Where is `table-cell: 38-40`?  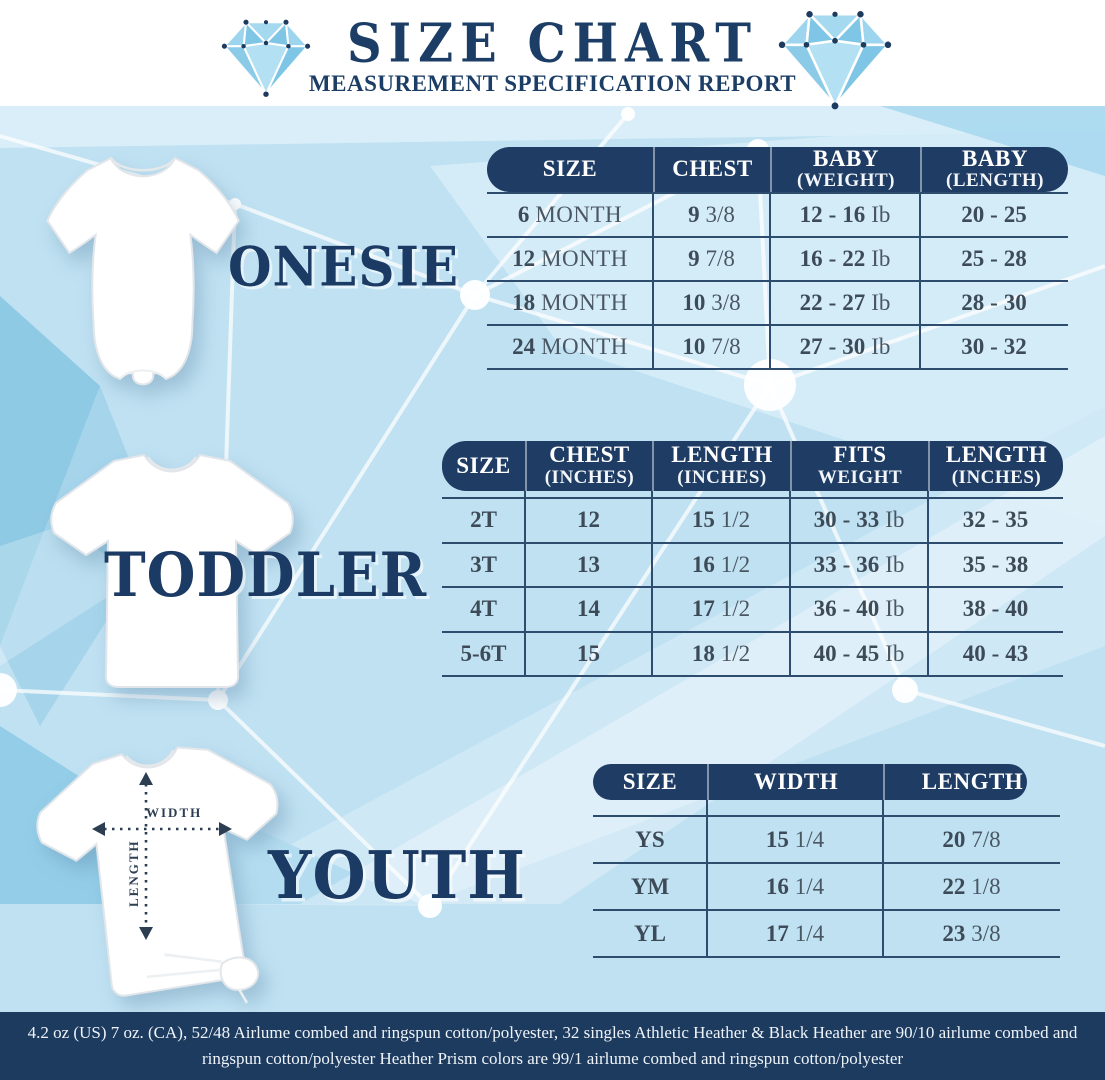
table-cell: 38-40 is located at coordinates (995, 609).